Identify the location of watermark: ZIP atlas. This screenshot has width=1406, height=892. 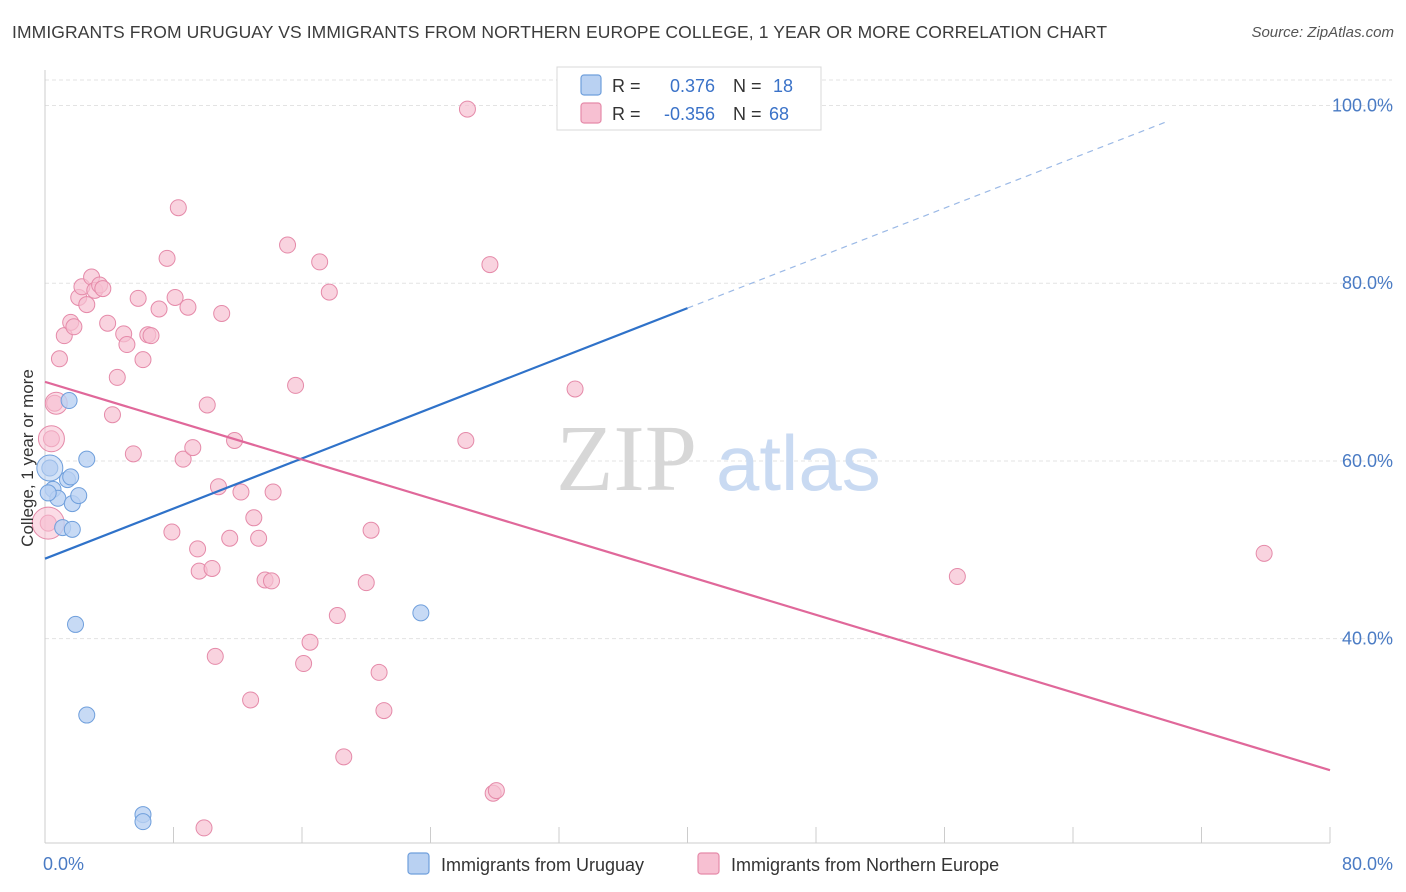
(718, 459).